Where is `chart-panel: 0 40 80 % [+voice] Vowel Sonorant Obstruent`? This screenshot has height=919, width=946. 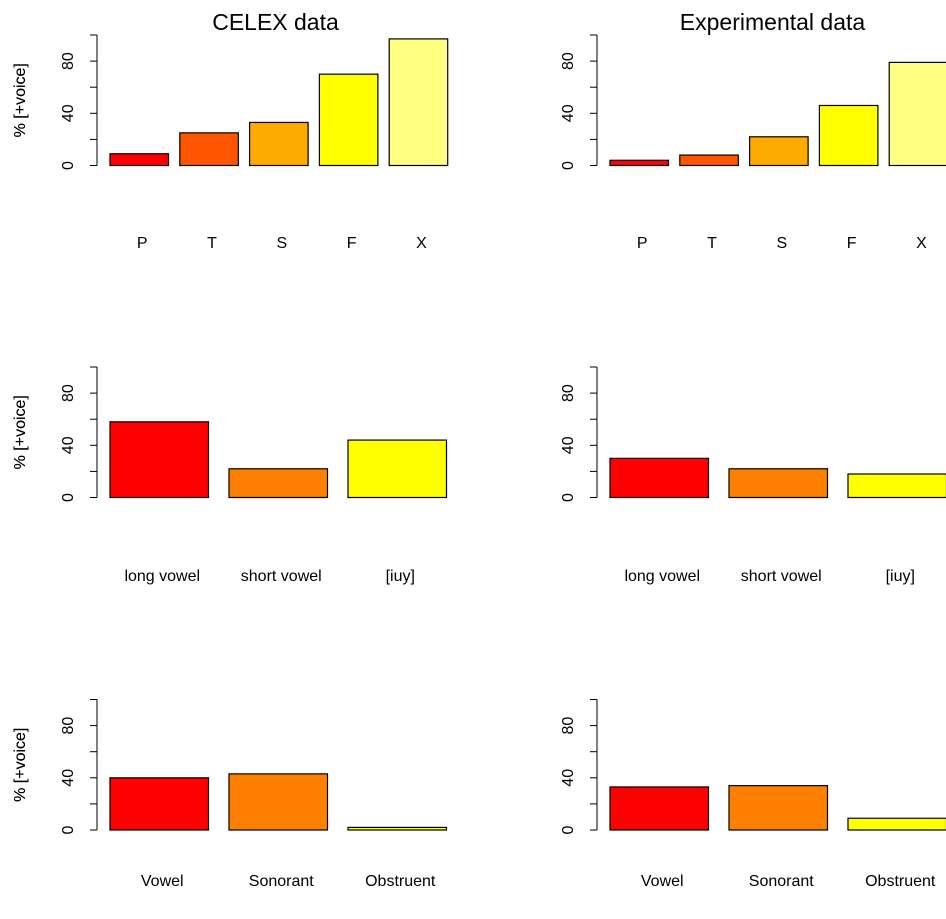
chart-panel: 0 40 80 % [+voice] Vowel Sonorant Obstruent is located at coordinates (230, 794).